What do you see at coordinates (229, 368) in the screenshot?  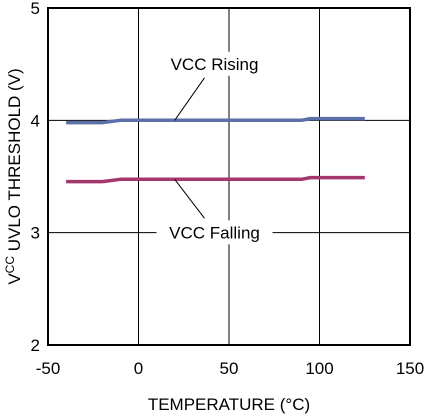 I see `x-tick-label: 50` at bounding box center [229, 368].